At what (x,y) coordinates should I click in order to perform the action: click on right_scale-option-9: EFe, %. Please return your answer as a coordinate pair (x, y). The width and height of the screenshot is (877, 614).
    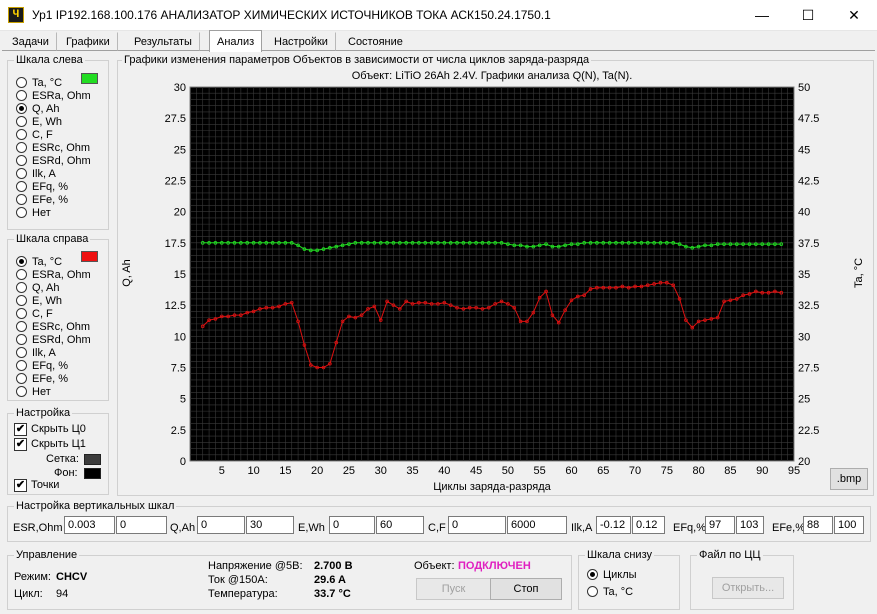
    Looking at the image, I should click on (42, 378).